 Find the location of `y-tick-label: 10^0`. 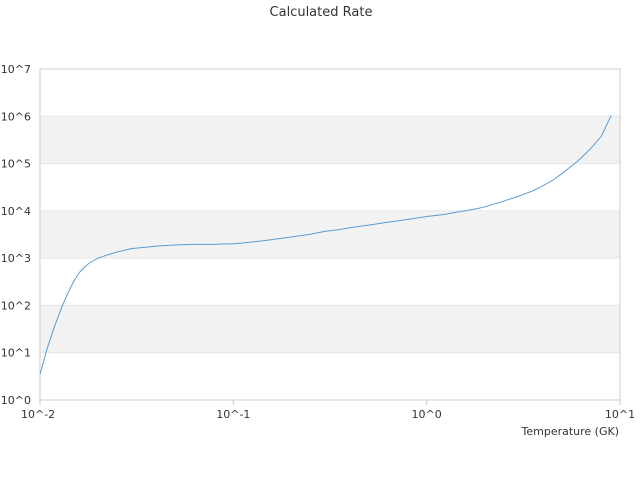

y-tick-label: 10^0 is located at coordinates (16, 400).